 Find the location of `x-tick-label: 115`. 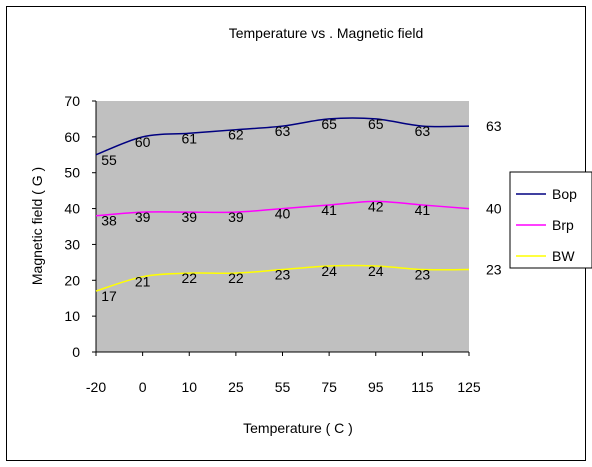

x-tick-label: 115 is located at coordinates (422, 387).